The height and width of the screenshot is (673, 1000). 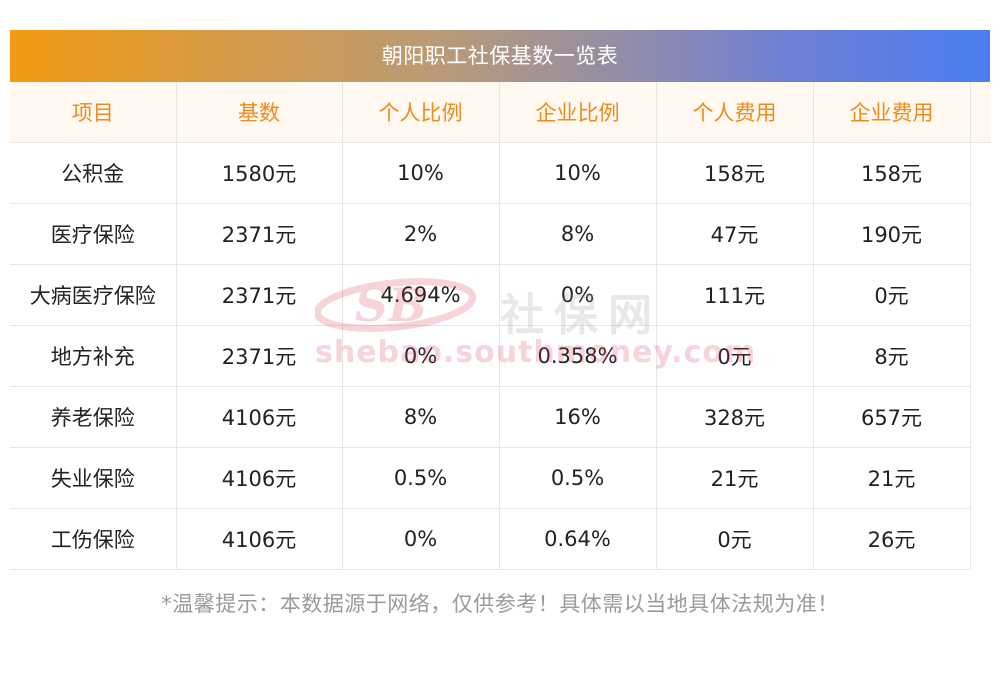 What do you see at coordinates (93, 356) in the screenshot?
I see `cell-item: 地方补充` at bounding box center [93, 356].